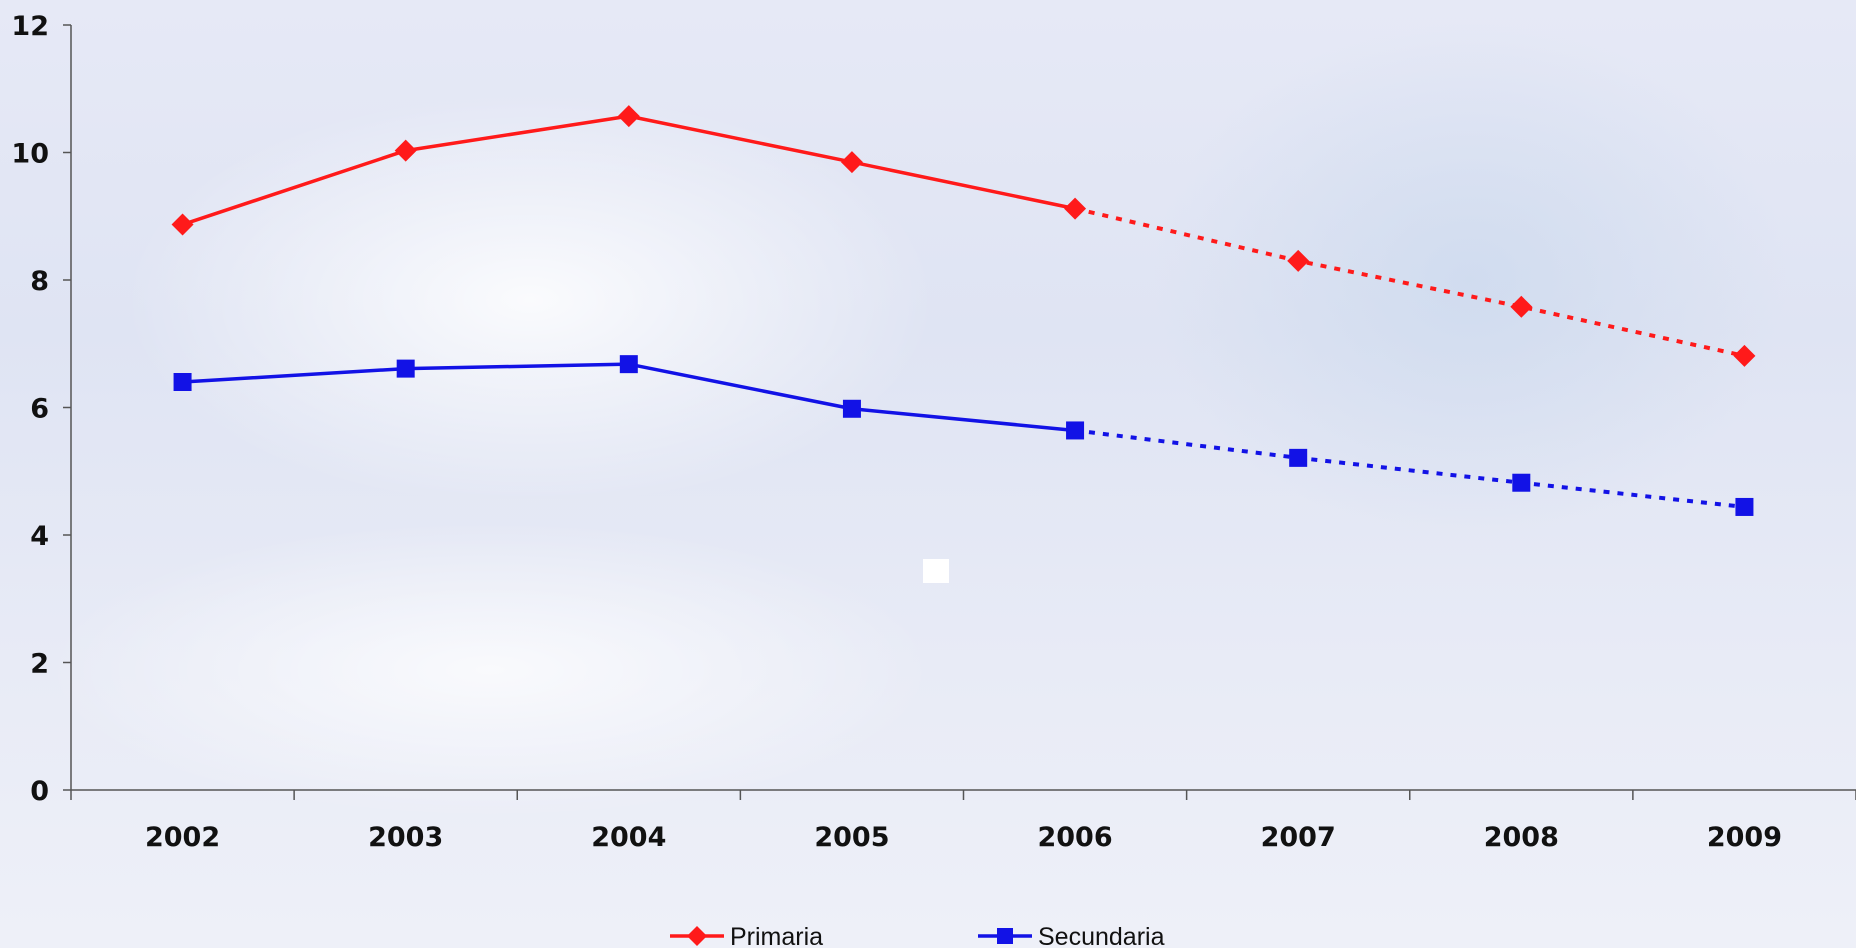  I want to click on legend-label-primaria: Primaria, so click(776, 935).